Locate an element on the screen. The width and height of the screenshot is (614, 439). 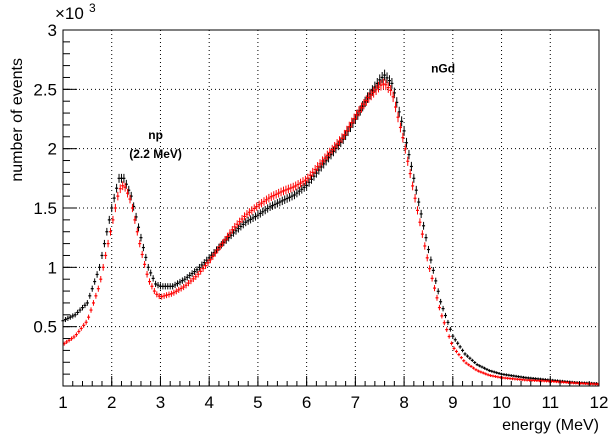
y-tick-label: 1 is located at coordinates (52, 267).